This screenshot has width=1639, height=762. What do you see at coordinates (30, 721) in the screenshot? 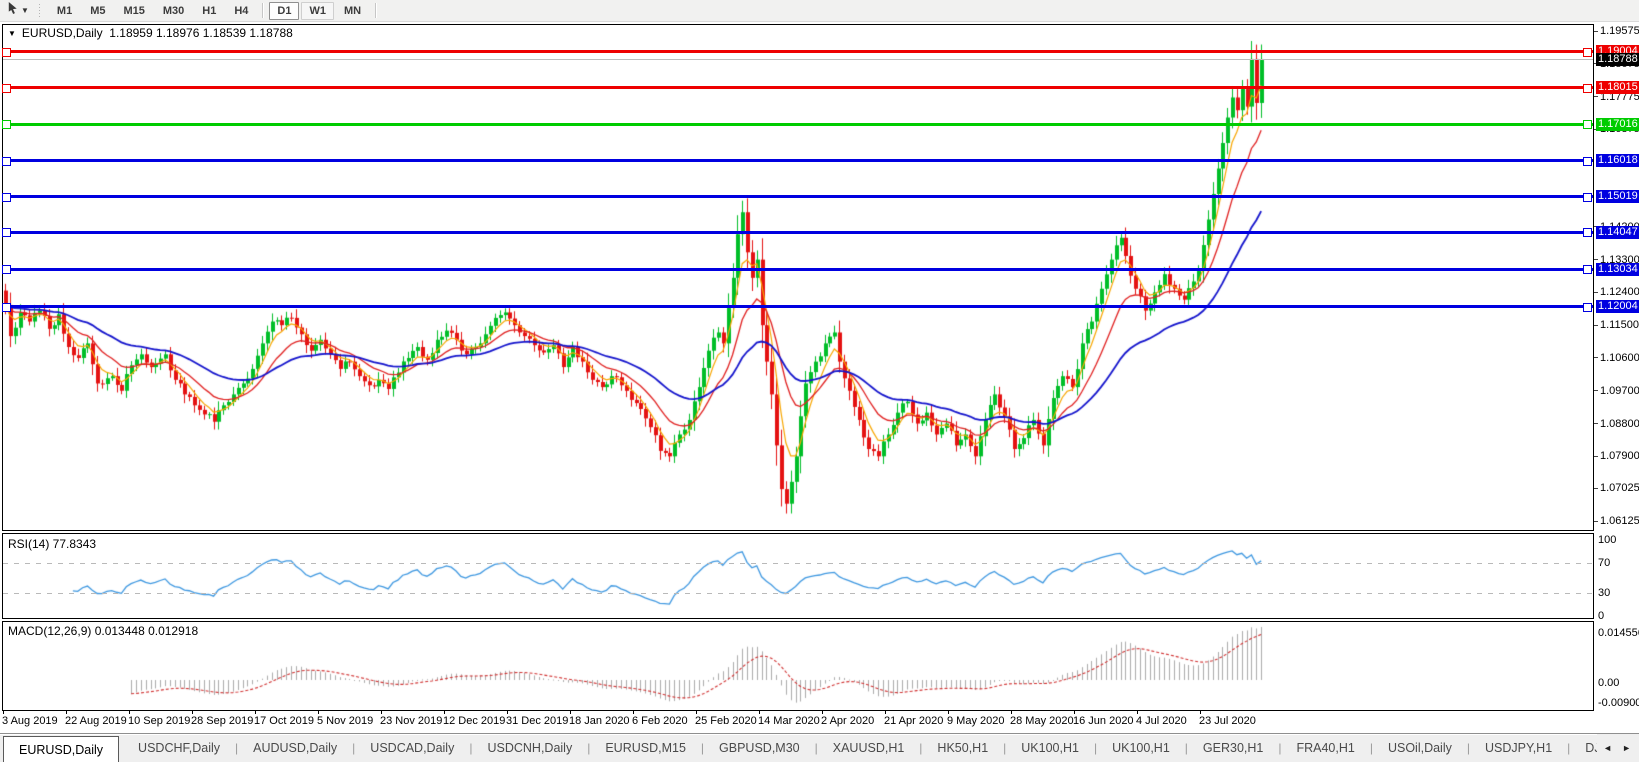
I see `date-label: 3 Aug 2019` at bounding box center [30, 721].